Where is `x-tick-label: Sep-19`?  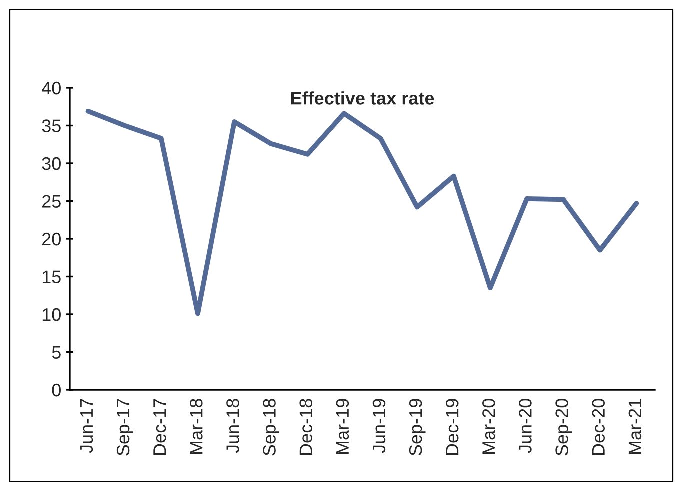 x-tick-label: Sep-19 is located at coordinates (417, 427).